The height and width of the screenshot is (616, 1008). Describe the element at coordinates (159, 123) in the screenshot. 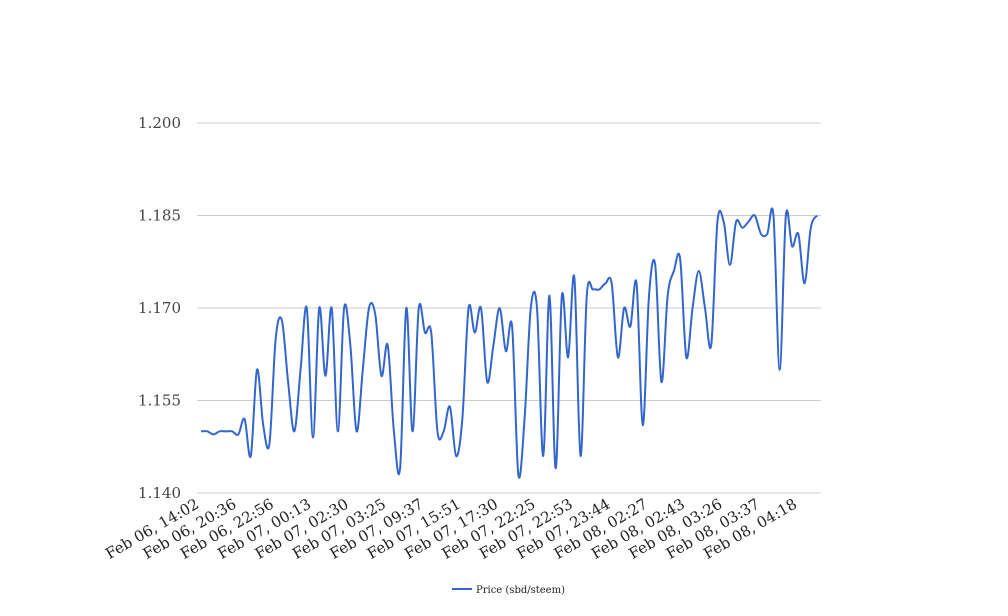

I see `y-tick-label: 1.200` at that location.